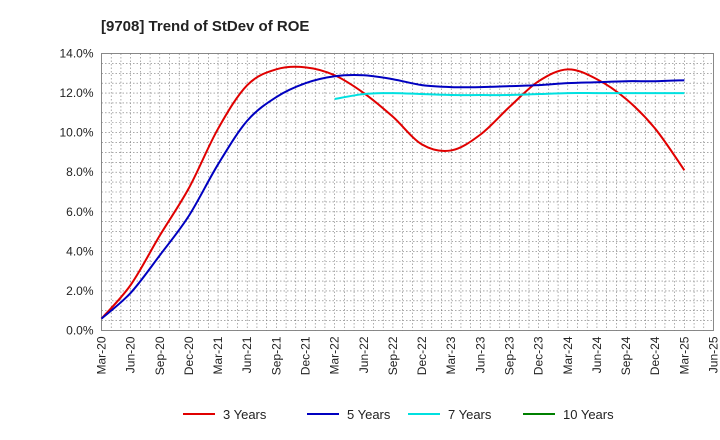 This screenshot has height=440, width=720. What do you see at coordinates (597, 354) in the screenshot?
I see `x-tick-label: Jun-24` at bounding box center [597, 354].